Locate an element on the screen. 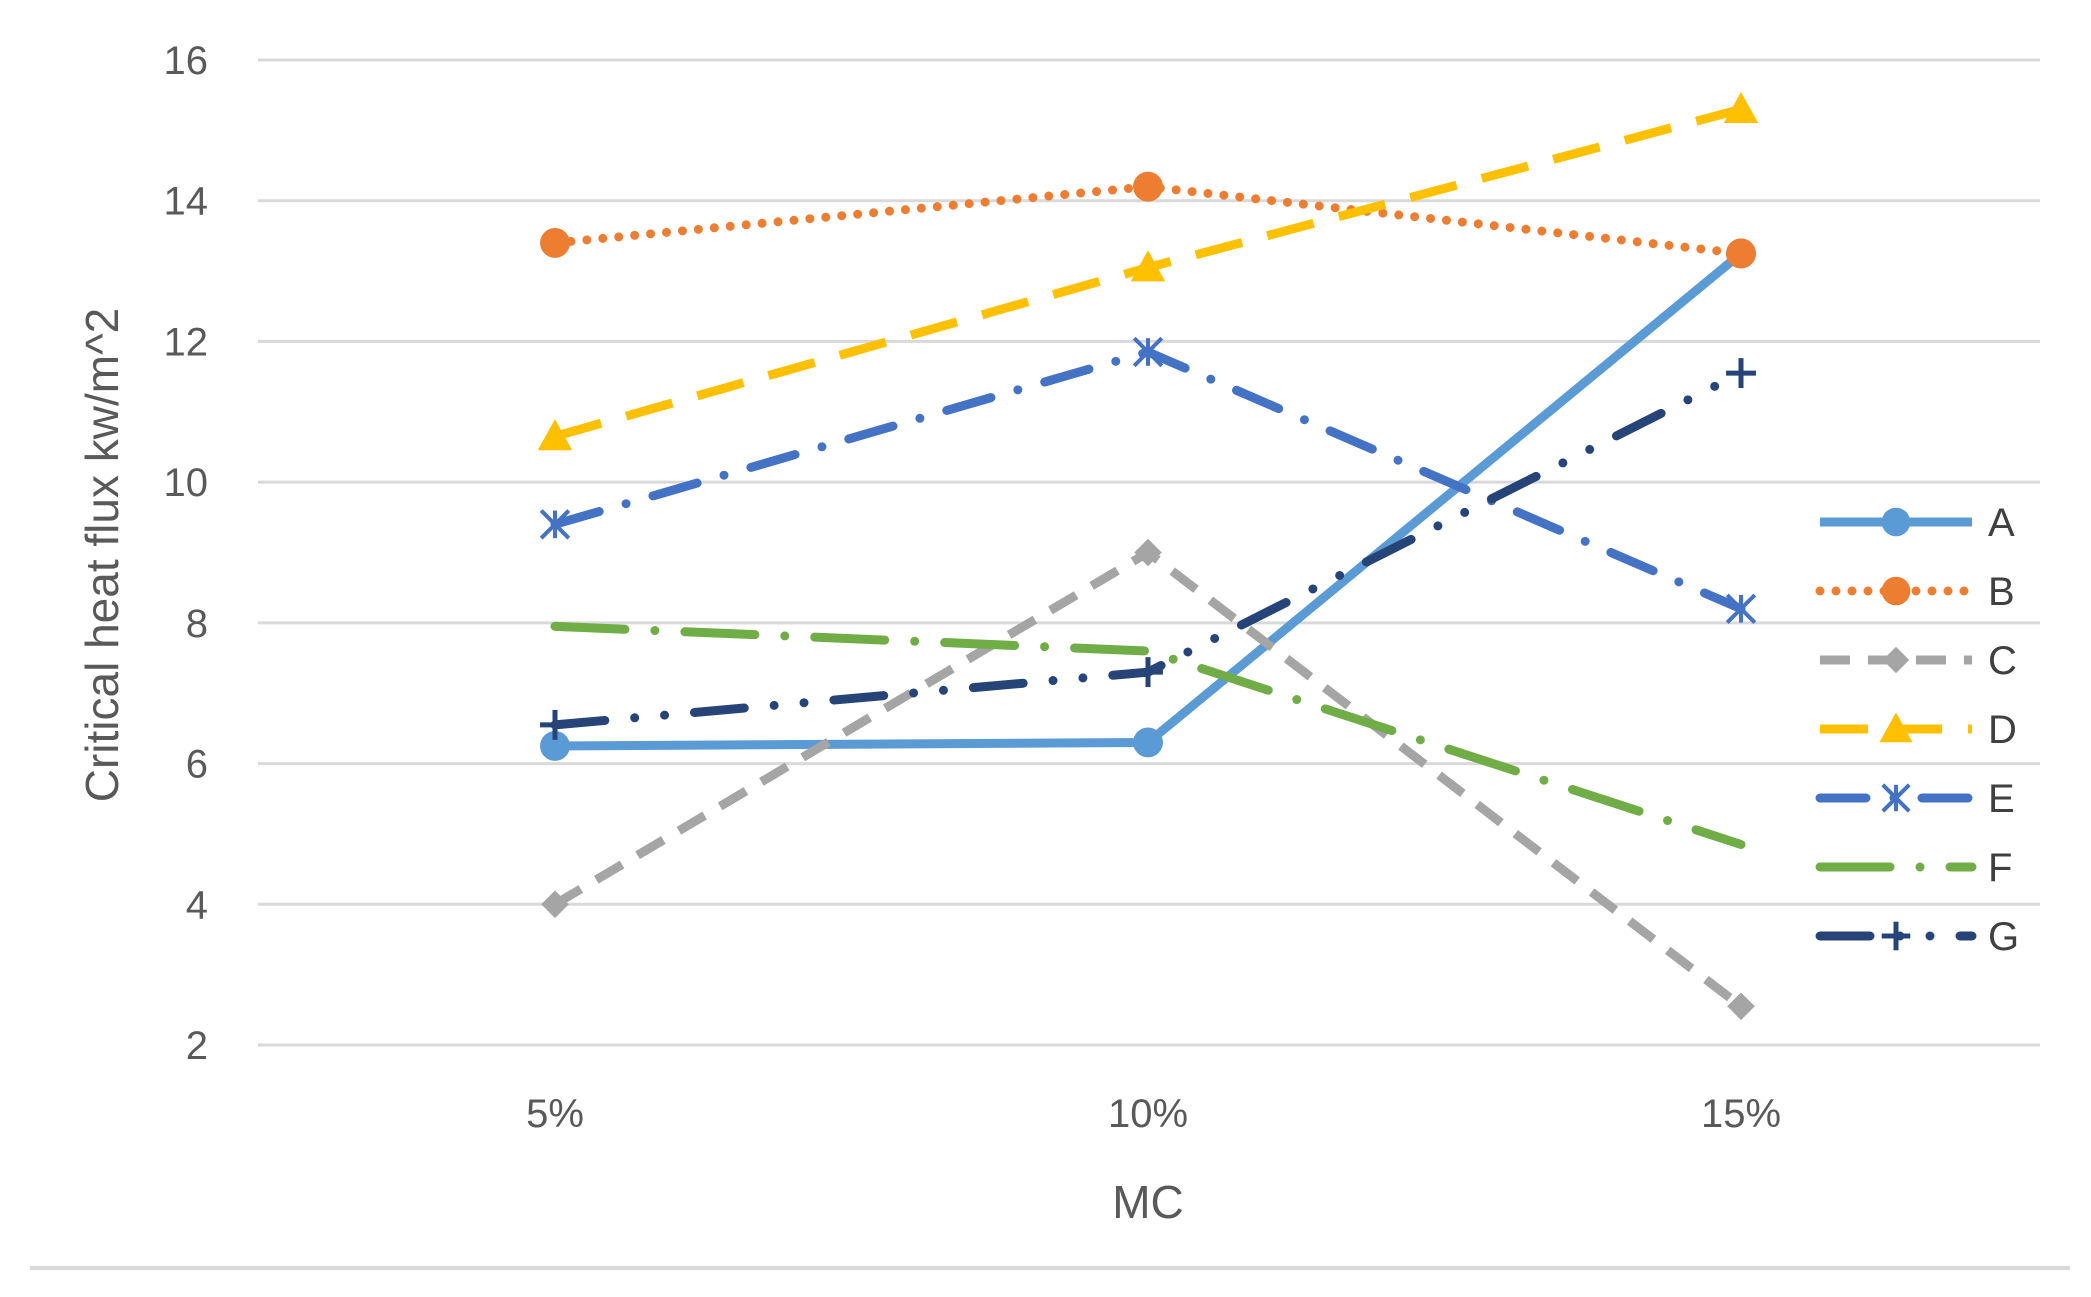  y-tick-label: 2 is located at coordinates (197, 1046).